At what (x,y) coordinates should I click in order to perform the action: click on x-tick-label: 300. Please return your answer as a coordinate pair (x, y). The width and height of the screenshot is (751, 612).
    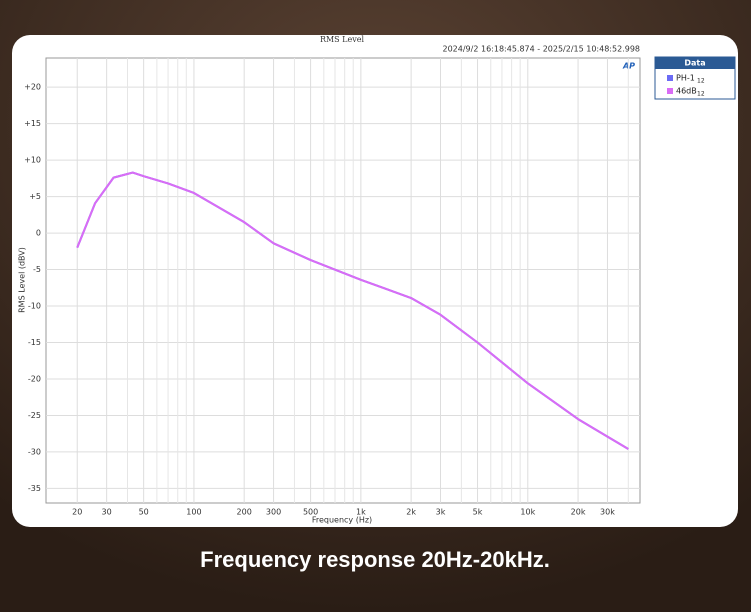
    Looking at the image, I should click on (273, 512).